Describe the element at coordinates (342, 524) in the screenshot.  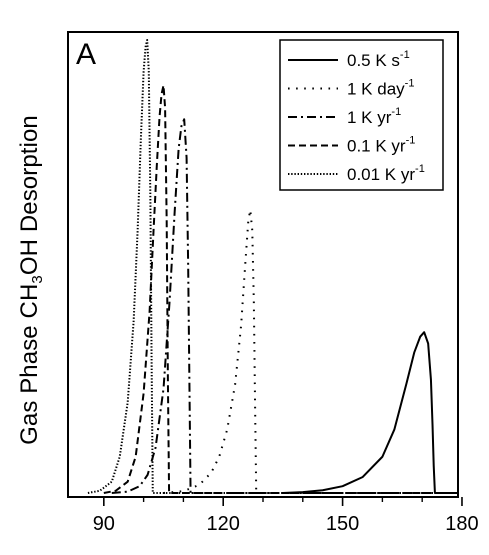
I see `x-tick-label: 150` at that location.